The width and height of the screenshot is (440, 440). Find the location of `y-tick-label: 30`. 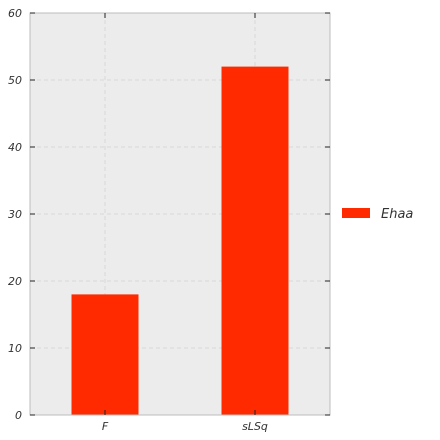

y-tick-label: 30 is located at coordinates (15, 214).